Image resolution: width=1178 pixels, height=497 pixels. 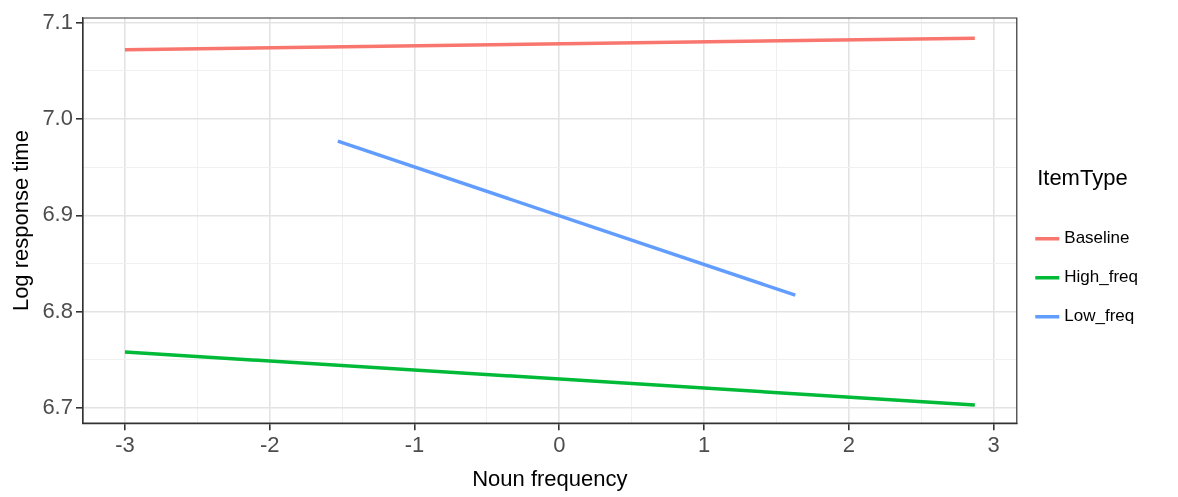 What do you see at coordinates (125, 445) in the screenshot?
I see `x-tick-label: -3` at bounding box center [125, 445].